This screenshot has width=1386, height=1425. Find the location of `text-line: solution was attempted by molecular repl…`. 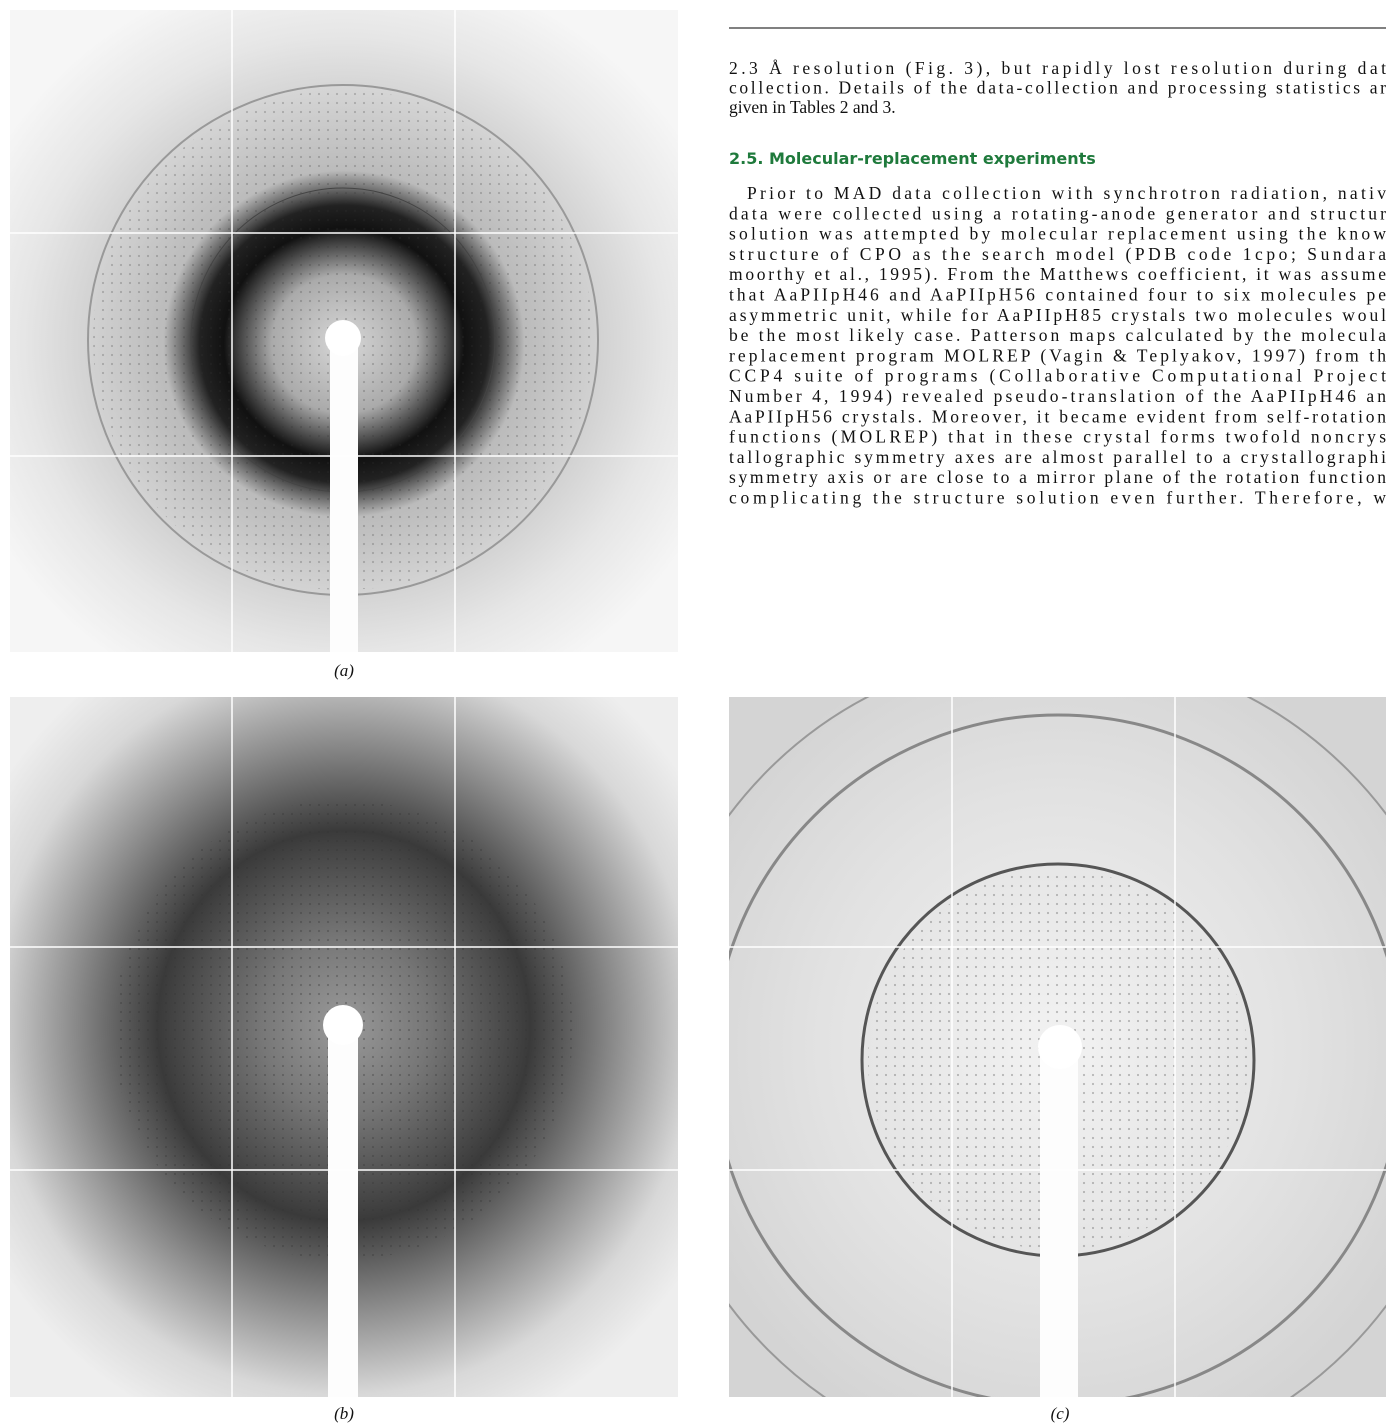

text-line: solution was attempted by molecular repl… is located at coordinates (1057, 234).